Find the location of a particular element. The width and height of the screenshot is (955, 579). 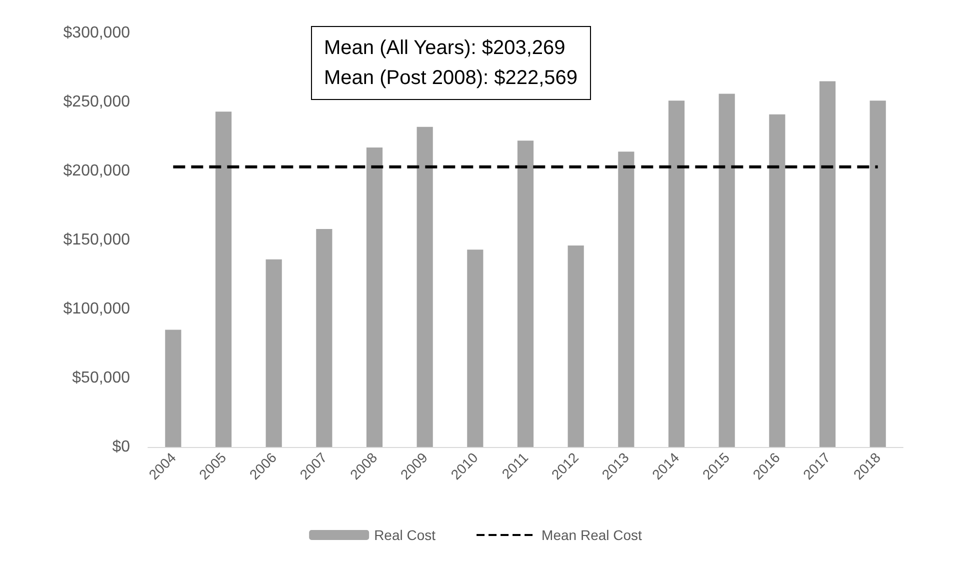

annotation: Mean (All Years): $203,269 is located at coordinates (445, 48).